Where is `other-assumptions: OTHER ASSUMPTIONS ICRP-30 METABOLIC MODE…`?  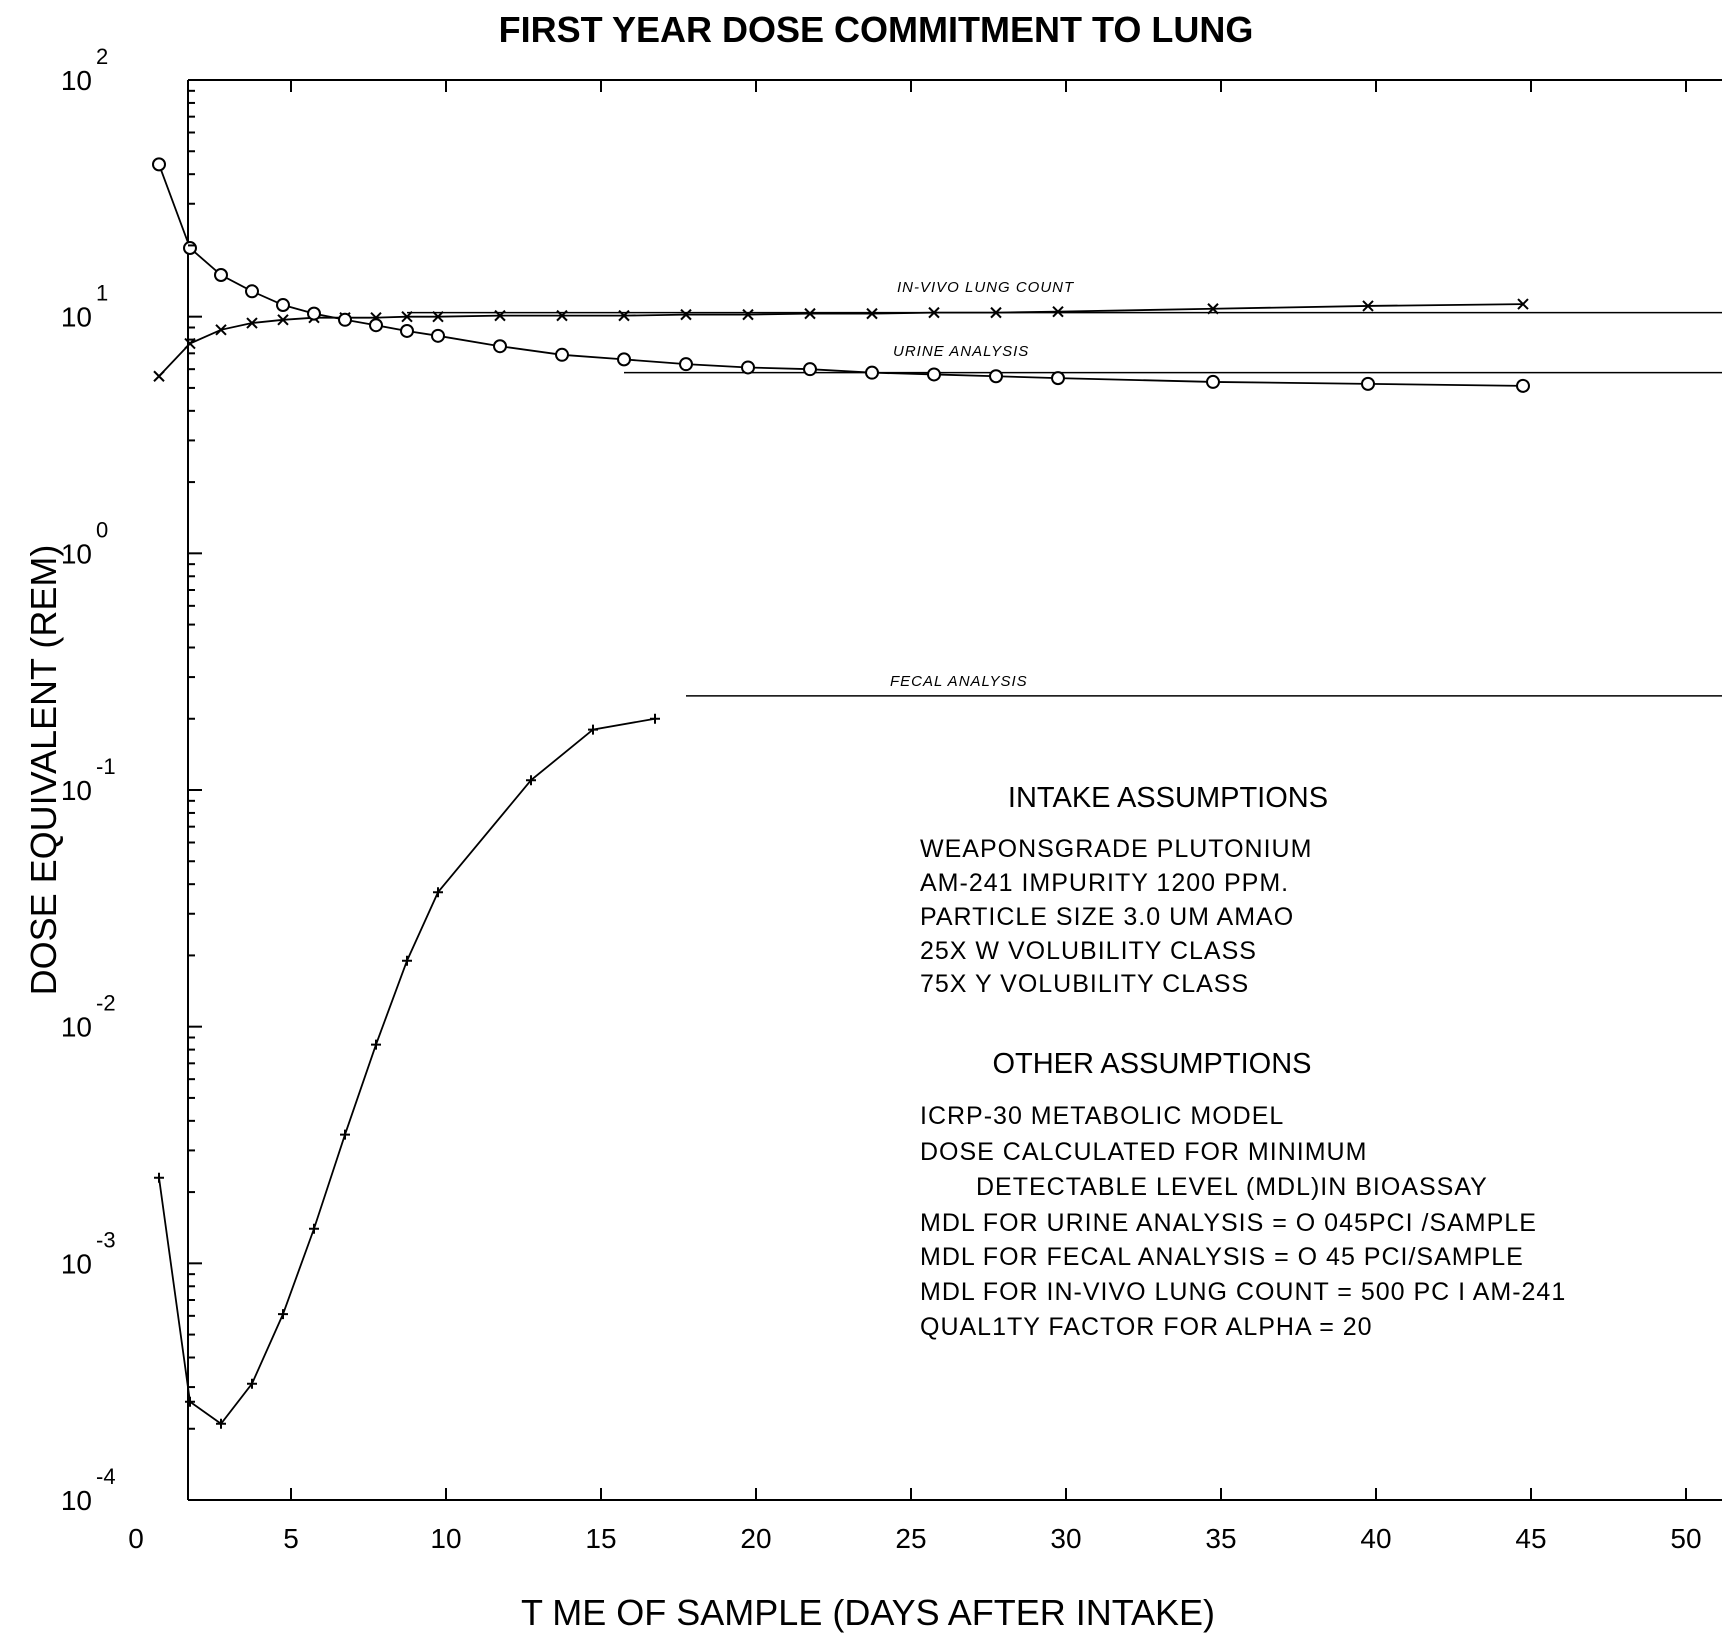 other-assumptions: OTHER ASSUMPTIONS ICRP-30 METABOLIC MODE… is located at coordinates (1243, 1194).